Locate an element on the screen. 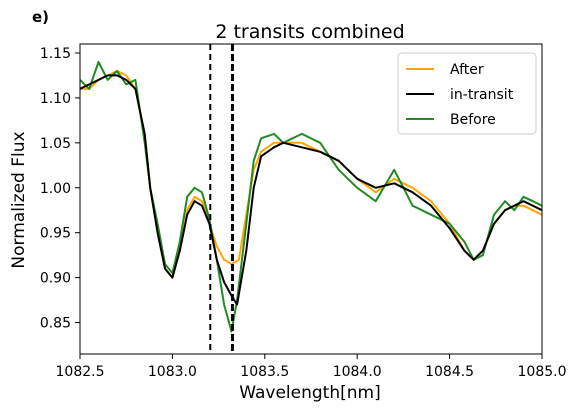 Image resolution: width=581 pixels, height=412 pixels. y-tick-label: 0.90 is located at coordinates (55, 279).